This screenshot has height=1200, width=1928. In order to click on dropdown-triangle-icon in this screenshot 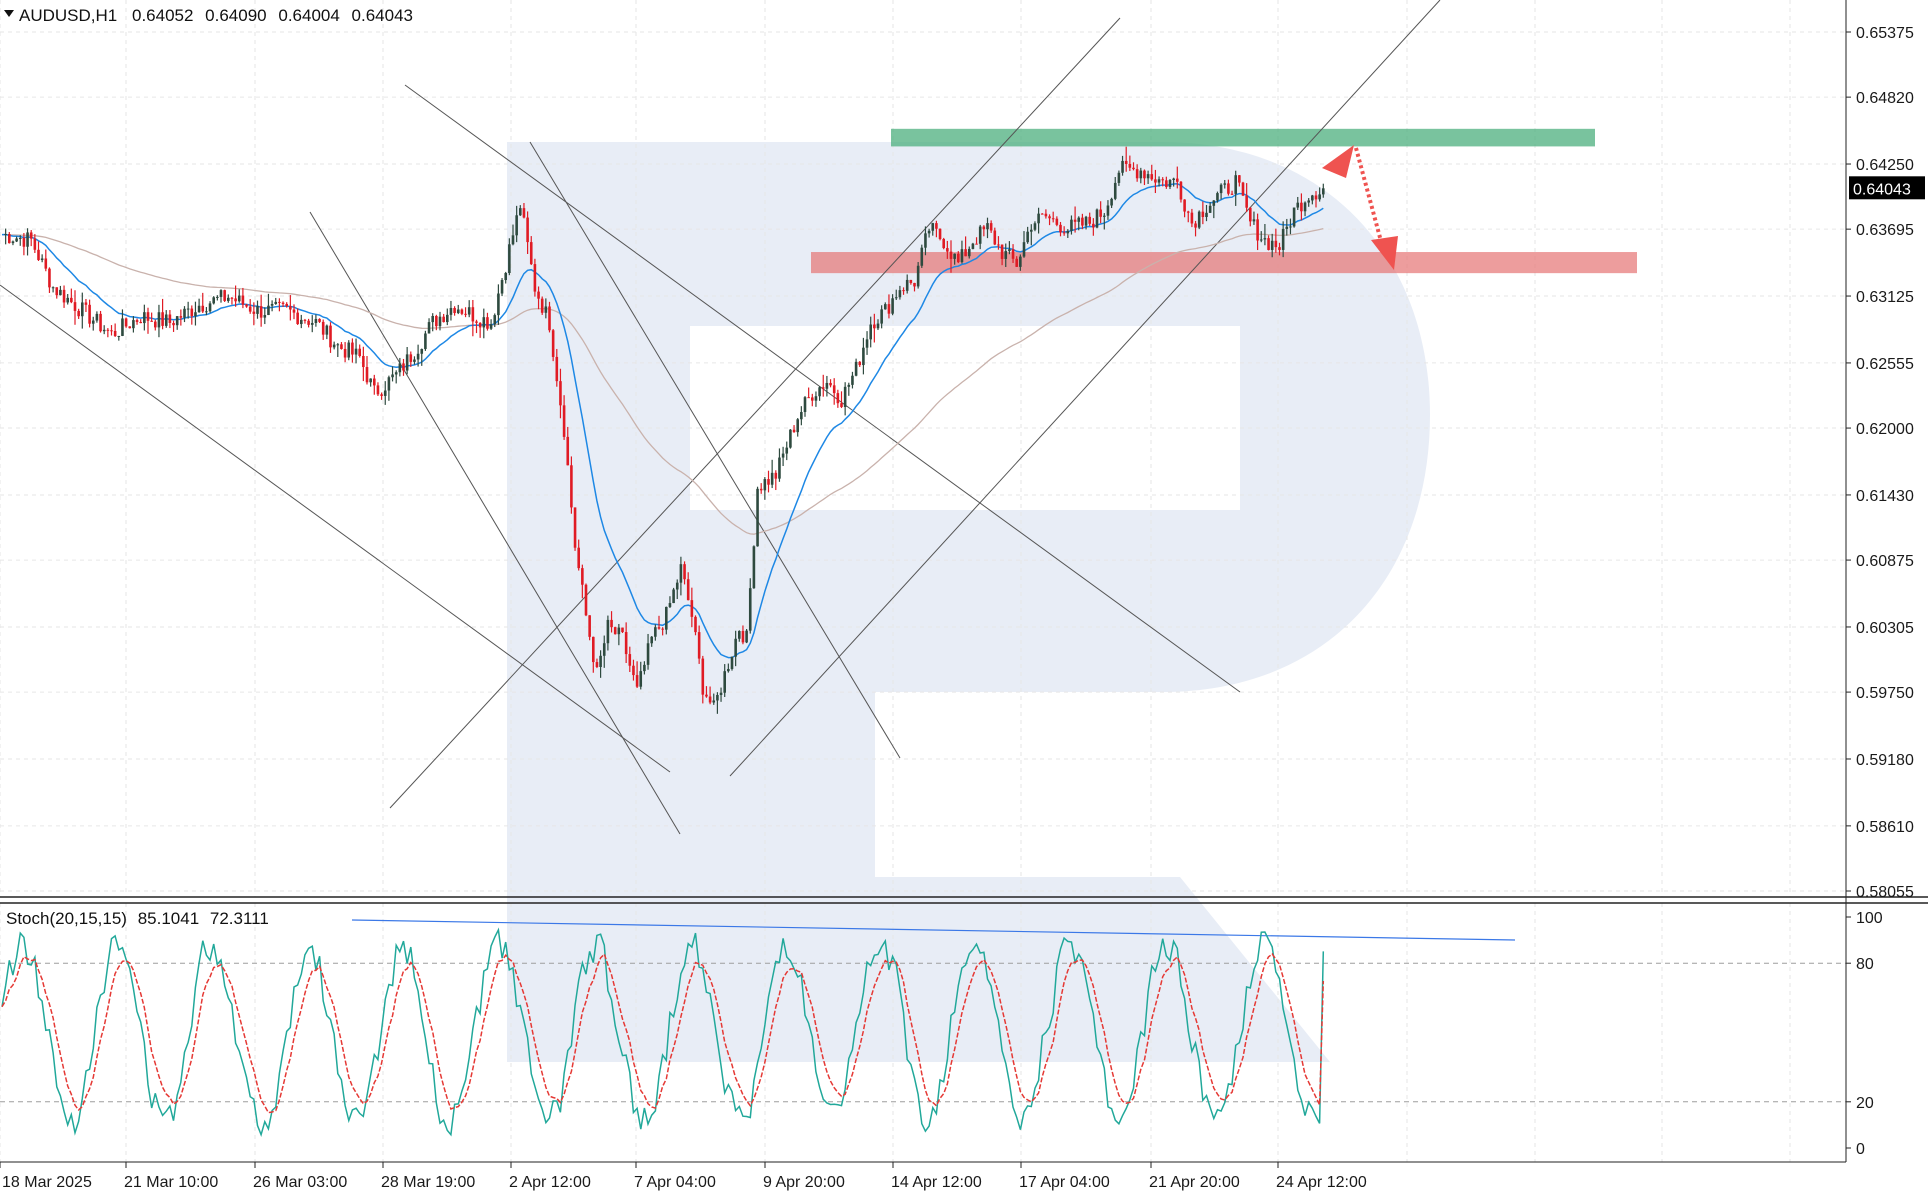, I will do `click(9, 13)`.